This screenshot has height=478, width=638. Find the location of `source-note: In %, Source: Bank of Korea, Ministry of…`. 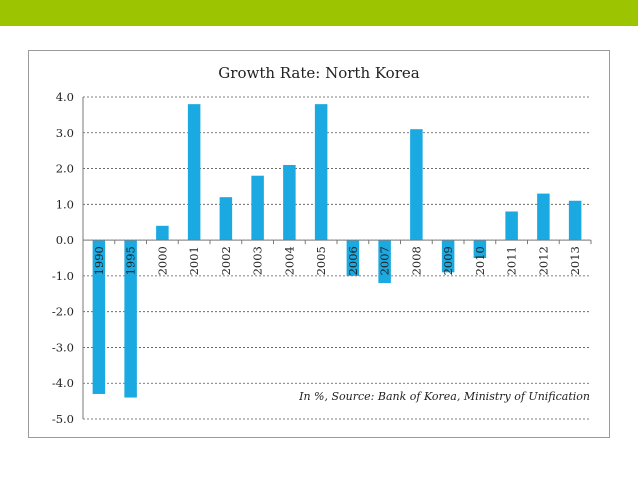

source-note: In %, Source: Bank of Korea, Ministry of… is located at coordinates (444, 396).